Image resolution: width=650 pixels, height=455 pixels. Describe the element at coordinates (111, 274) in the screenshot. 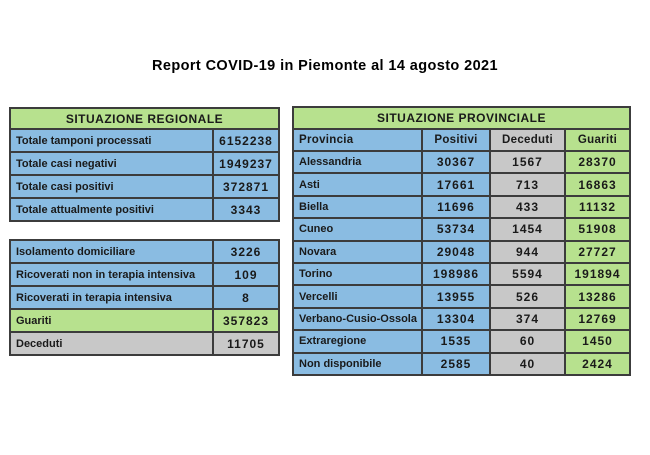

I see `label-cell: Ricoverati non in terapia intensiva` at that location.